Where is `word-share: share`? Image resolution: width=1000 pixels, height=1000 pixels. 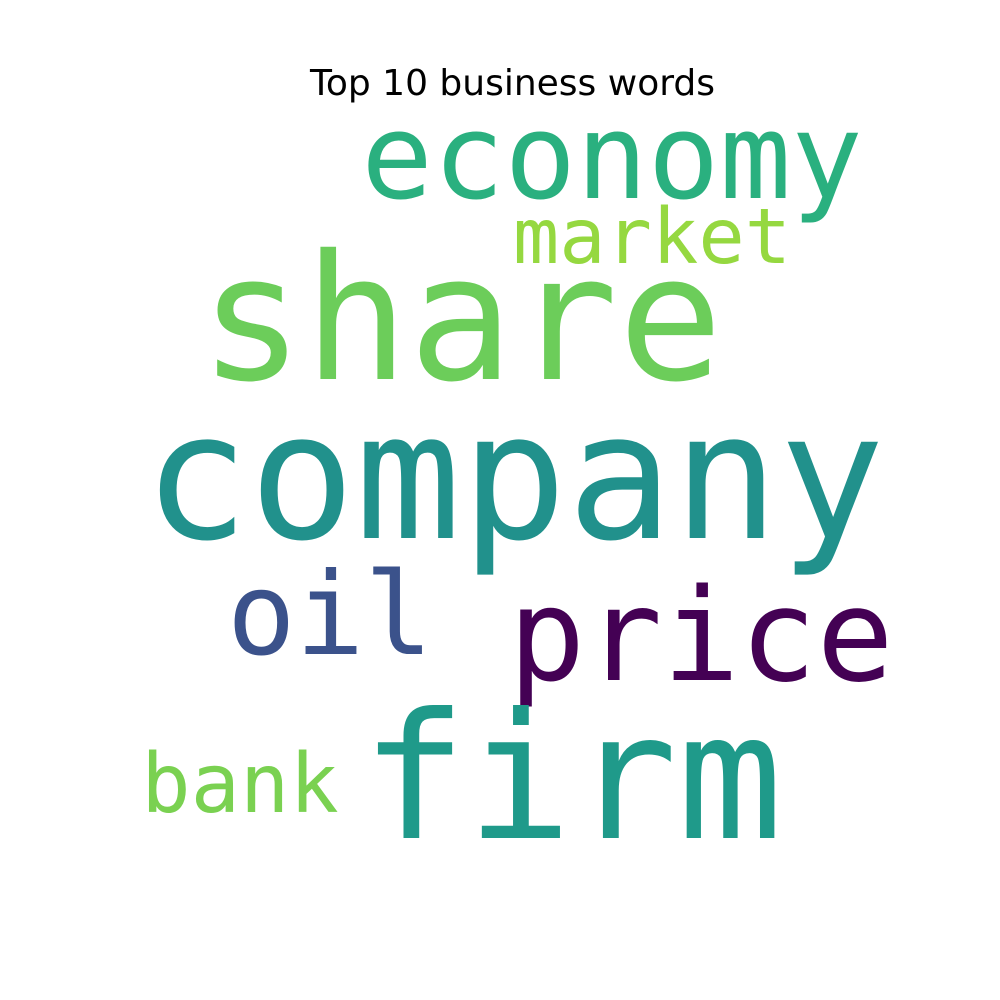 word-share: share is located at coordinates (461, 319).